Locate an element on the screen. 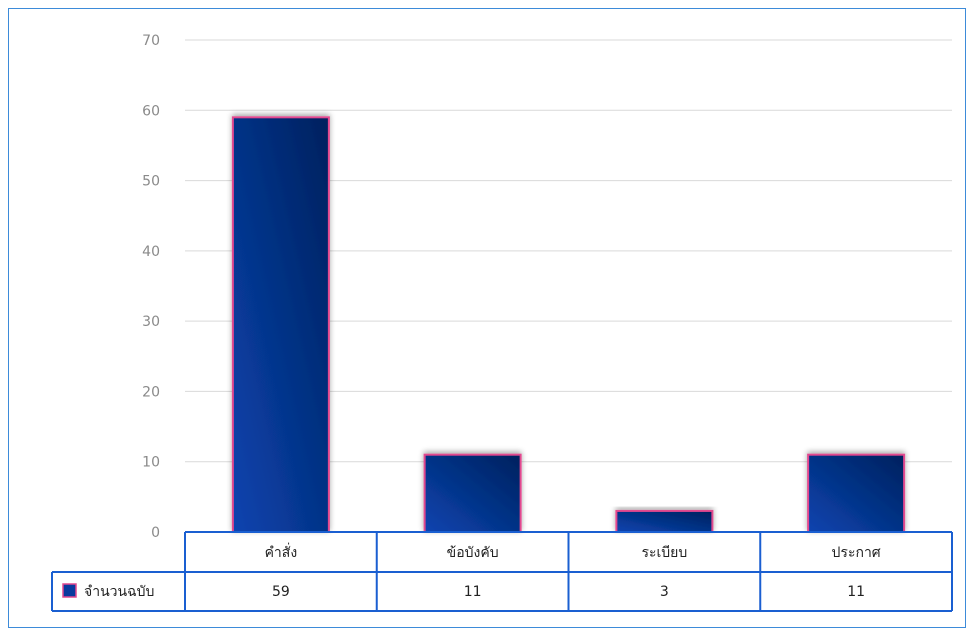 This screenshot has width=968, height=628. category-label: ระเบียบ is located at coordinates (664, 553).